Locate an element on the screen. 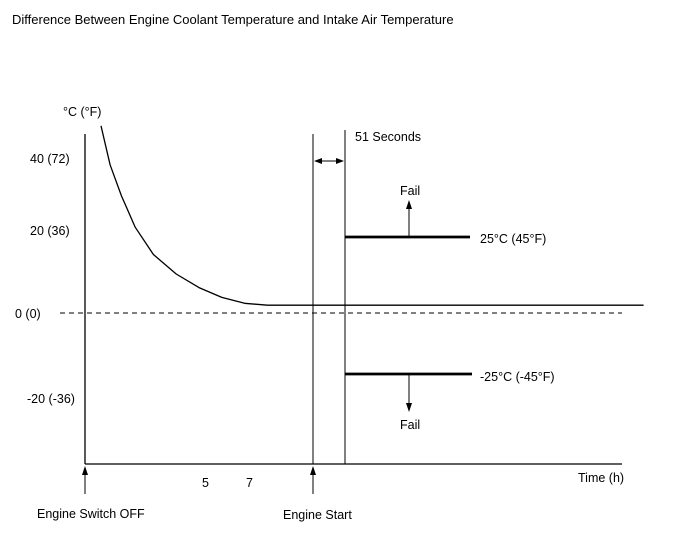 Image resolution: width=688 pixels, height=560 pixels. x-tick-label: 5 is located at coordinates (205, 483).